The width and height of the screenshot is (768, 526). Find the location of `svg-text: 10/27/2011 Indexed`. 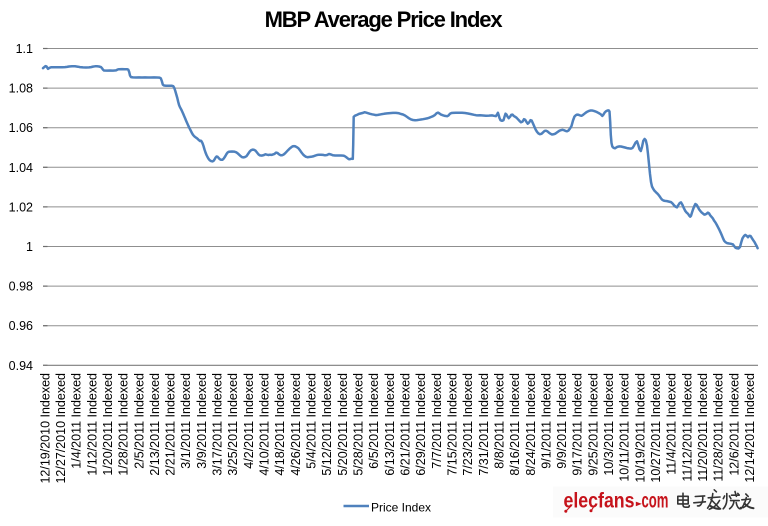

svg-text: 10/27/2011 Indexed is located at coordinates (656, 428).